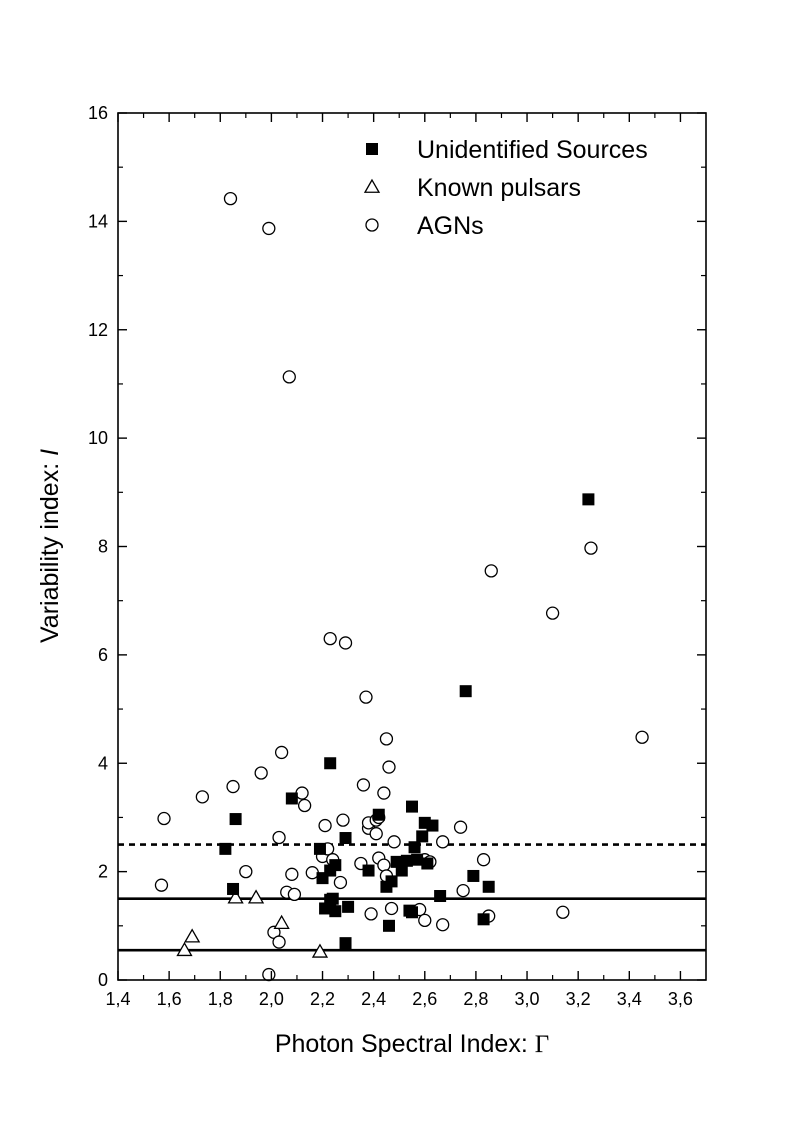  I want to click on reference-lines, so click(412, 897).